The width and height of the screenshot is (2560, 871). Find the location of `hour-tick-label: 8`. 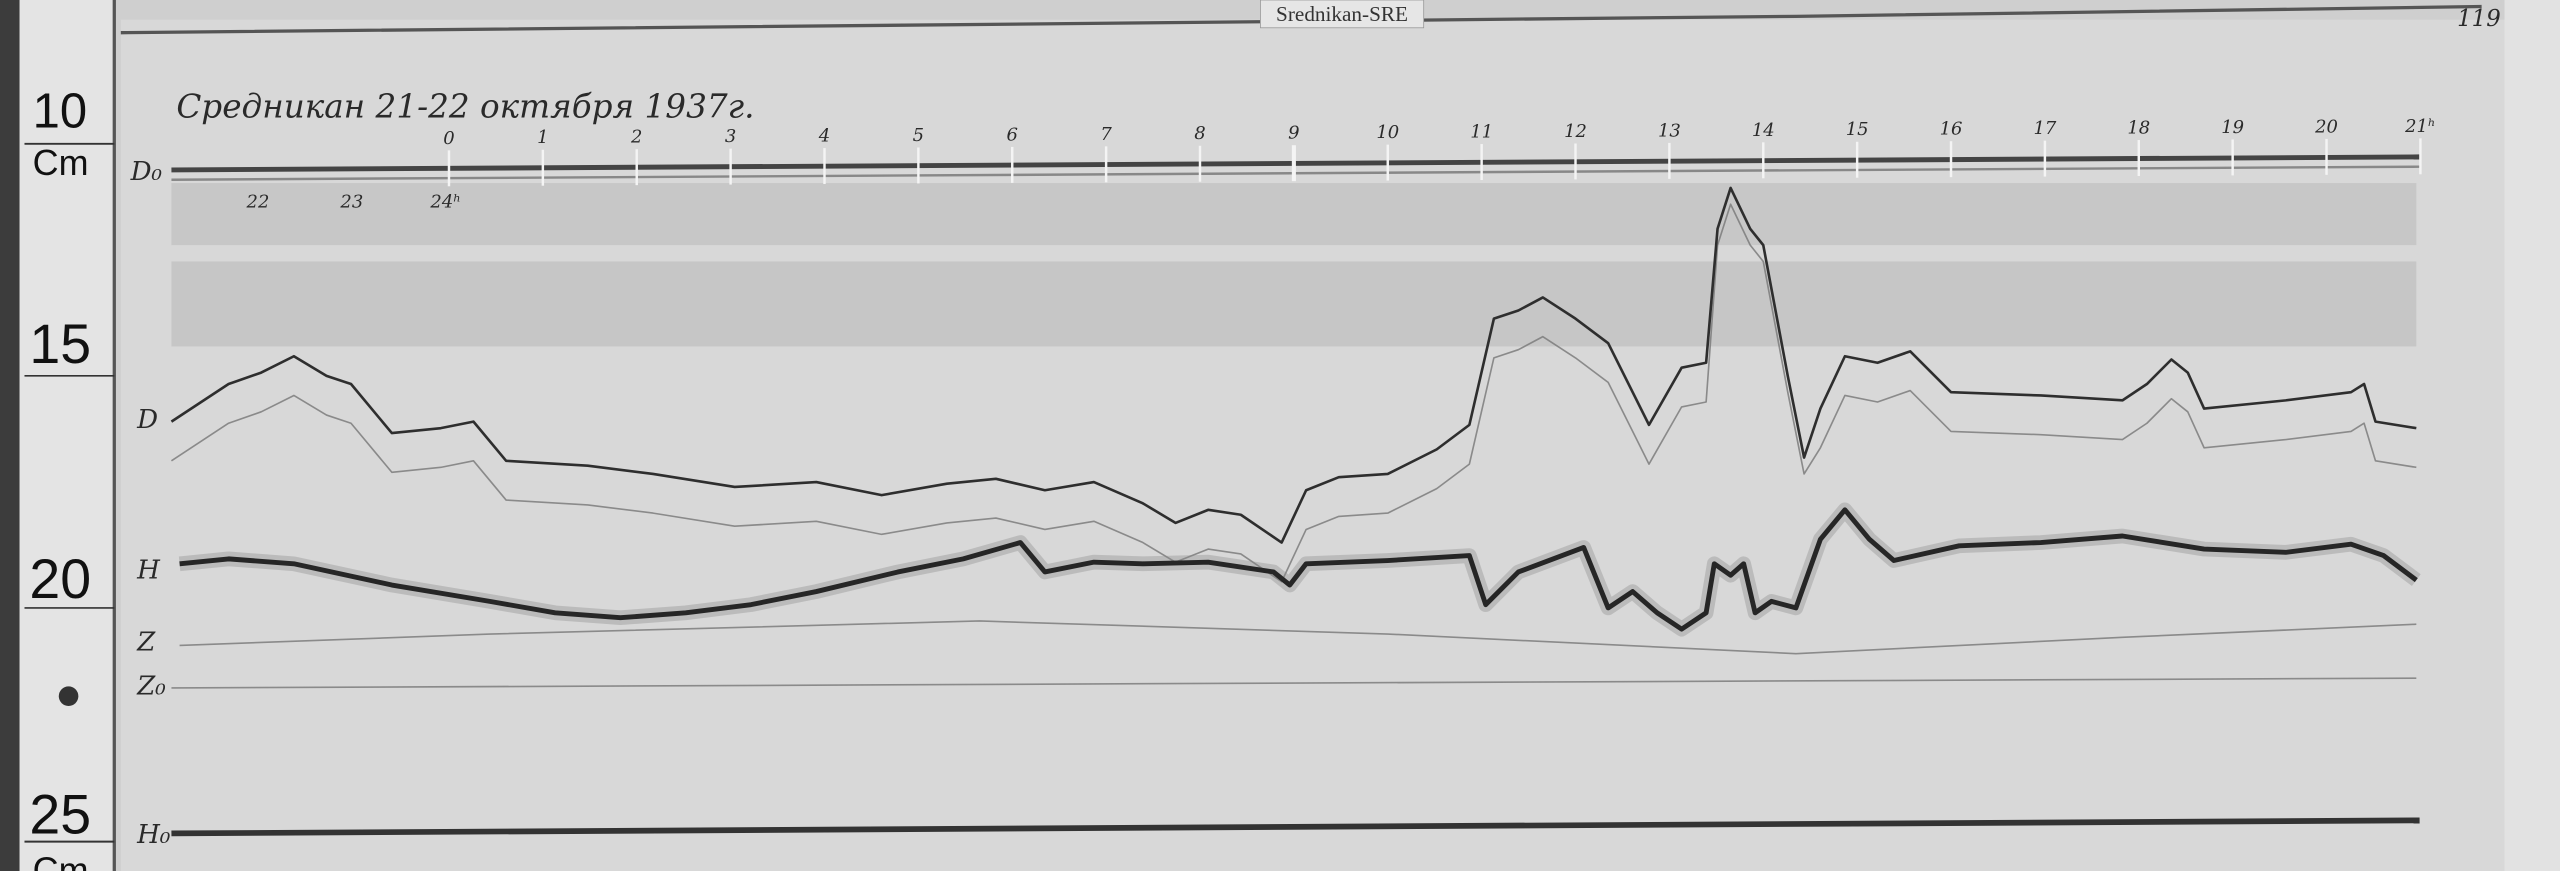

hour-tick-label: 8 is located at coordinates (1199, 133).